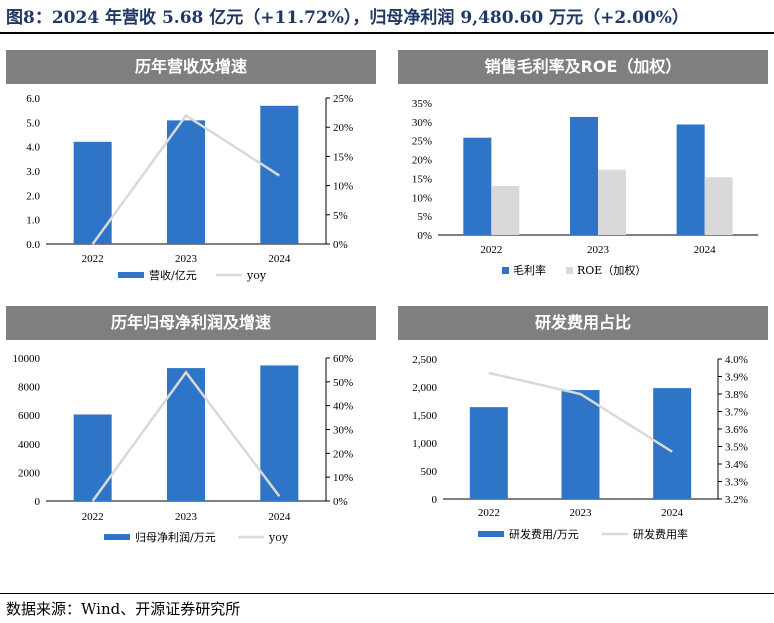 The image size is (774, 623). I want to click on y2-tick-label: 3.5%, so click(736, 448).